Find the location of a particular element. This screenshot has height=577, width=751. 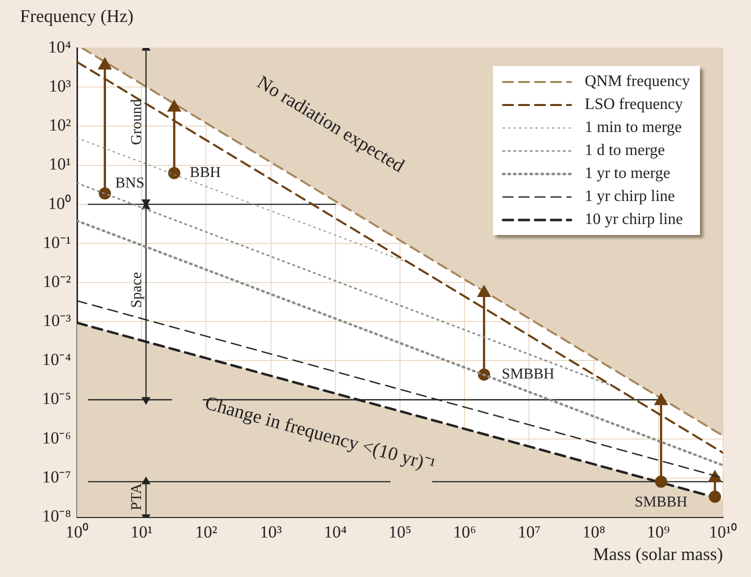

legend-label: 1 yr chirp line is located at coordinates (629, 197).